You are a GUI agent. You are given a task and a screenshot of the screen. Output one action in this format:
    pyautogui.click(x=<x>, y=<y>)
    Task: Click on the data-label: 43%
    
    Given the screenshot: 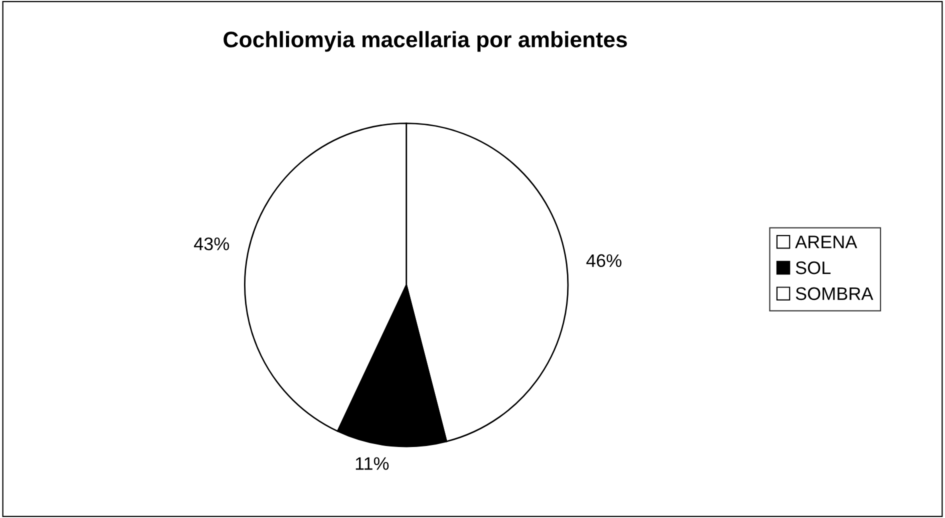 What is the action you would take?
    pyautogui.click(x=212, y=243)
    